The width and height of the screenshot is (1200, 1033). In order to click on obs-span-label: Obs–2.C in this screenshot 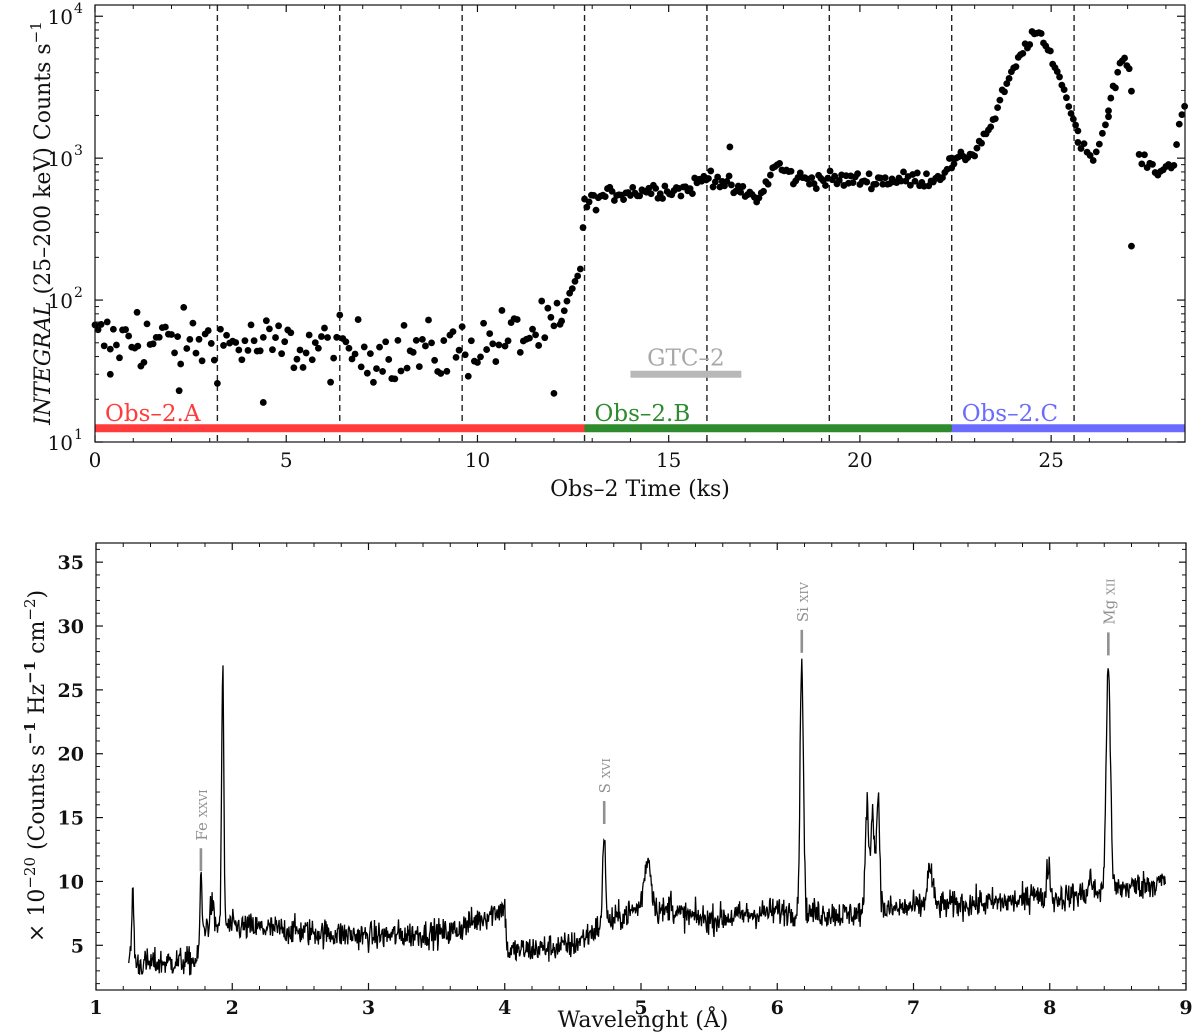, I will do `click(1010, 414)`.